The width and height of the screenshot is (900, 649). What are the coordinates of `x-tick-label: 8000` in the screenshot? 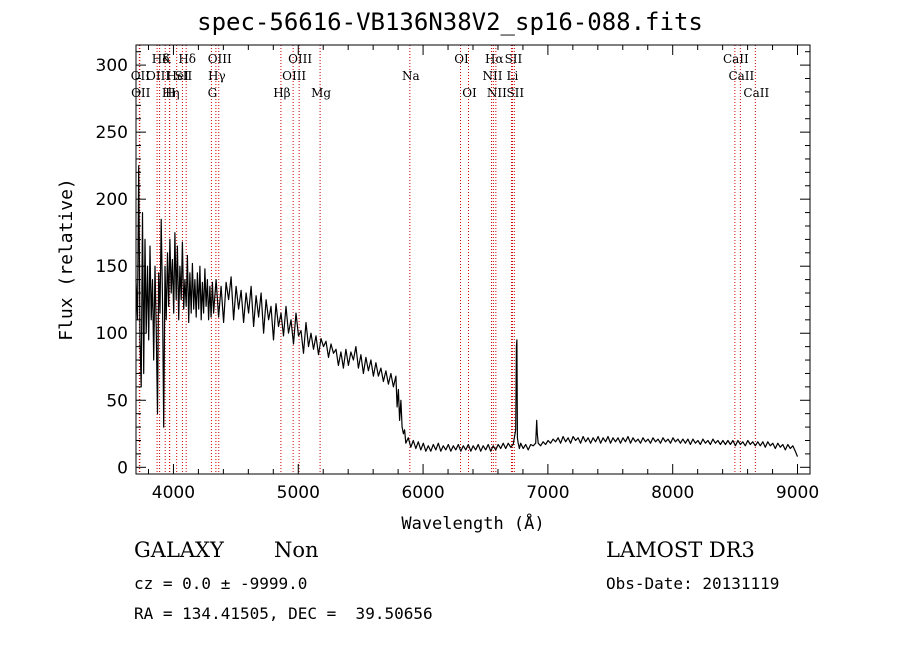 It's located at (672, 493).